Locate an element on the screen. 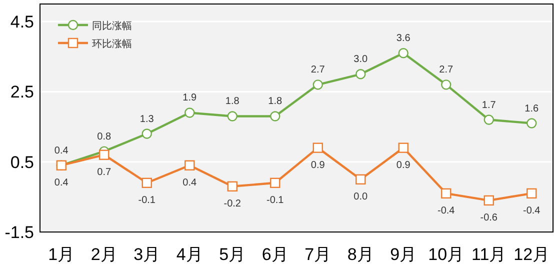 This screenshot has width=554, height=266. data-label: 0.7 is located at coordinates (104, 172).